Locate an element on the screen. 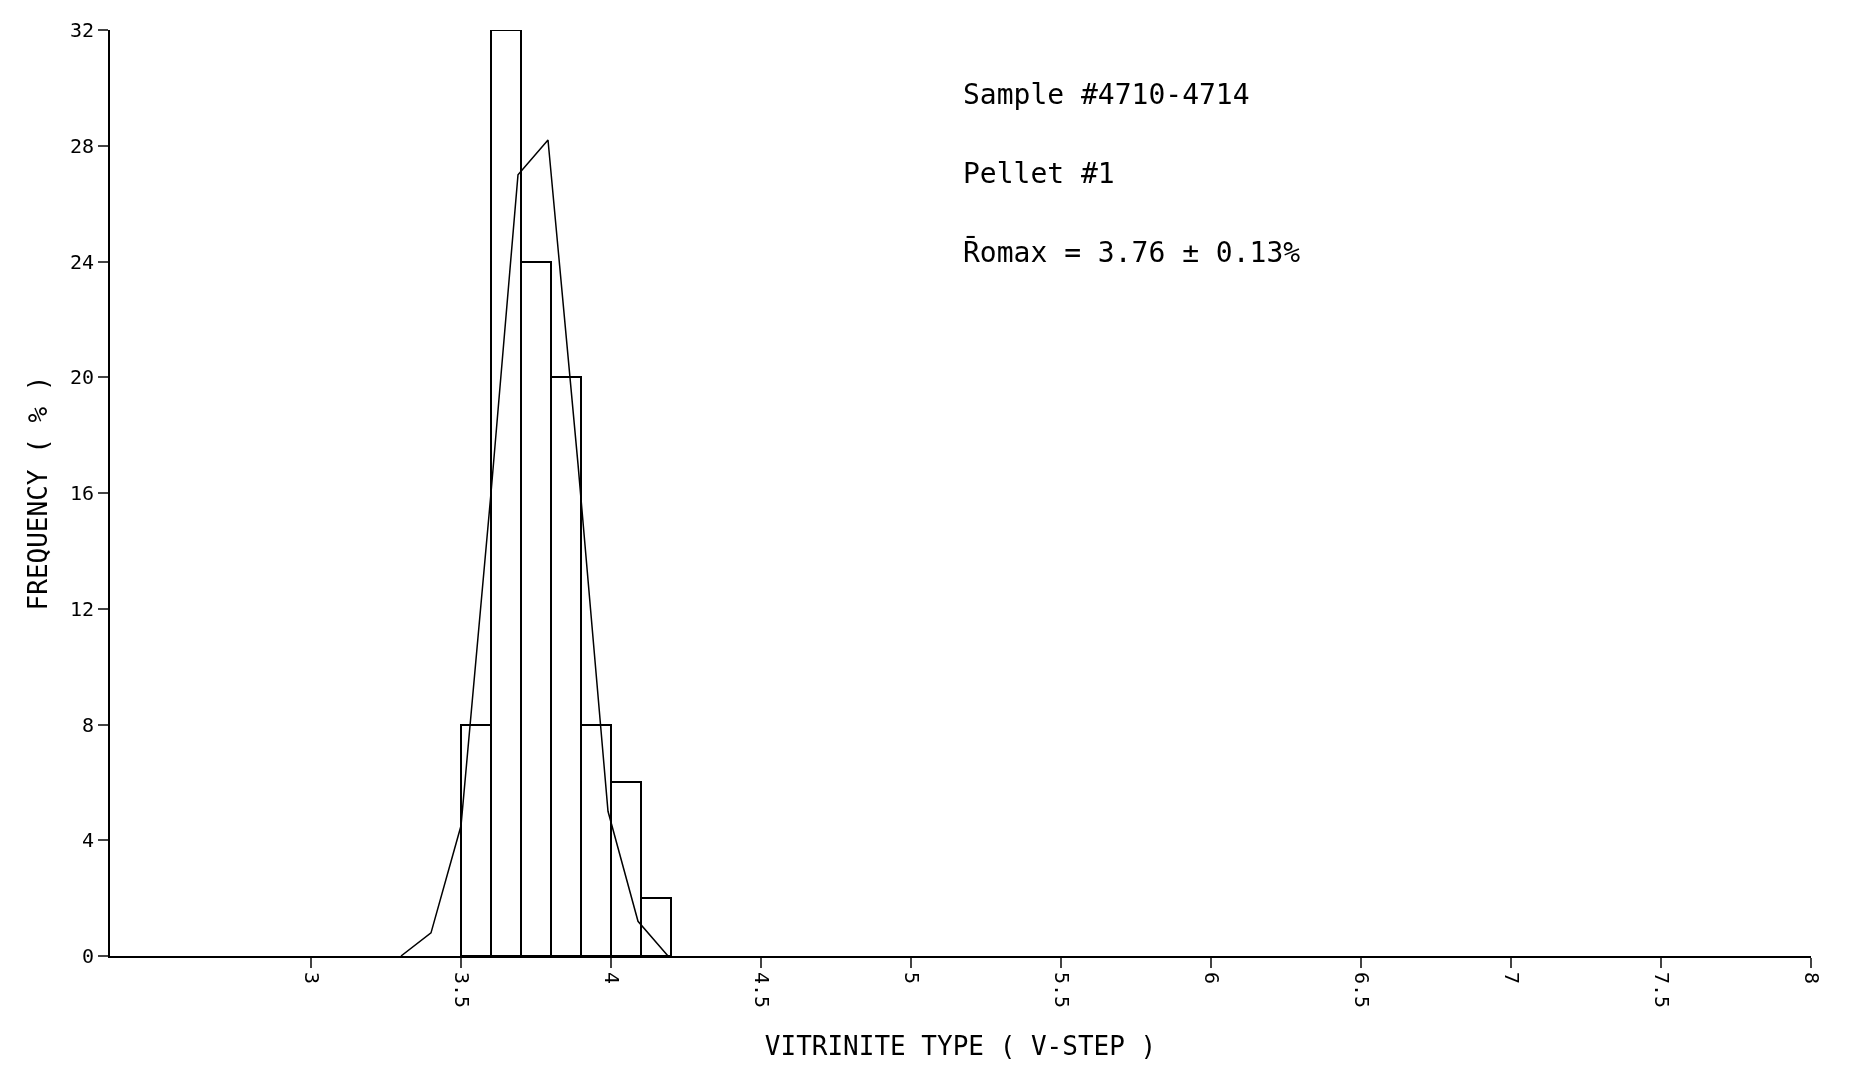 The height and width of the screenshot is (1068, 1851). x-axis-title: VITRINITE TYPE ( V-STEP ) is located at coordinates (960, 1046).